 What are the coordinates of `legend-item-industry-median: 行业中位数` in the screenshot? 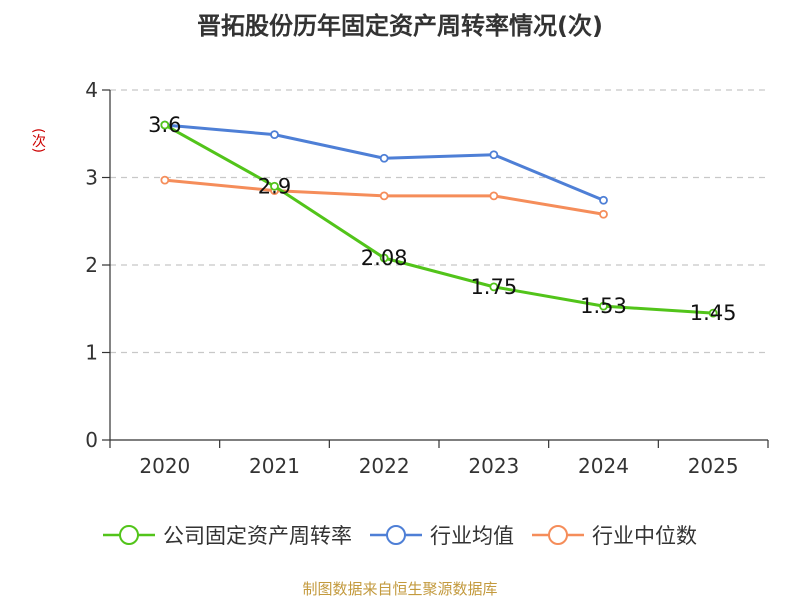 It's located at (614, 535).